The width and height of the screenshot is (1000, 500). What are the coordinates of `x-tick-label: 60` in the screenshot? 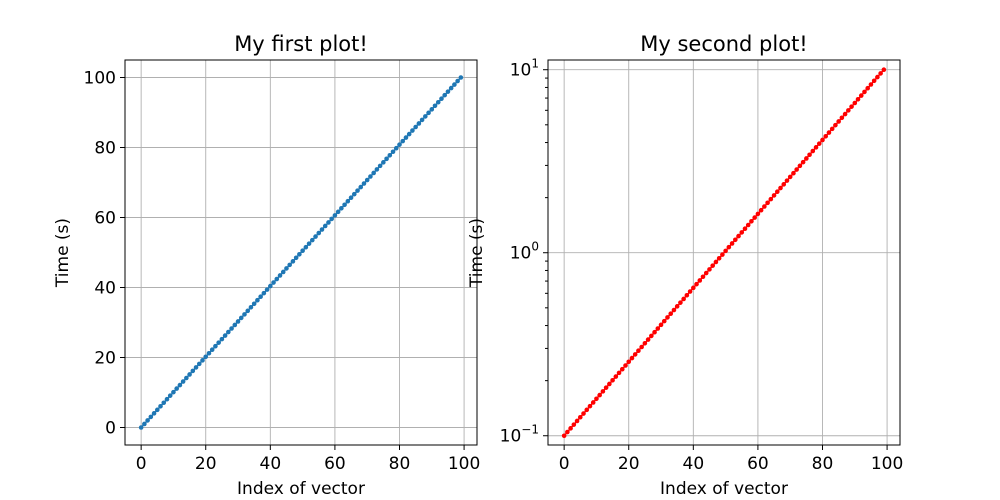 It's located at (758, 464).